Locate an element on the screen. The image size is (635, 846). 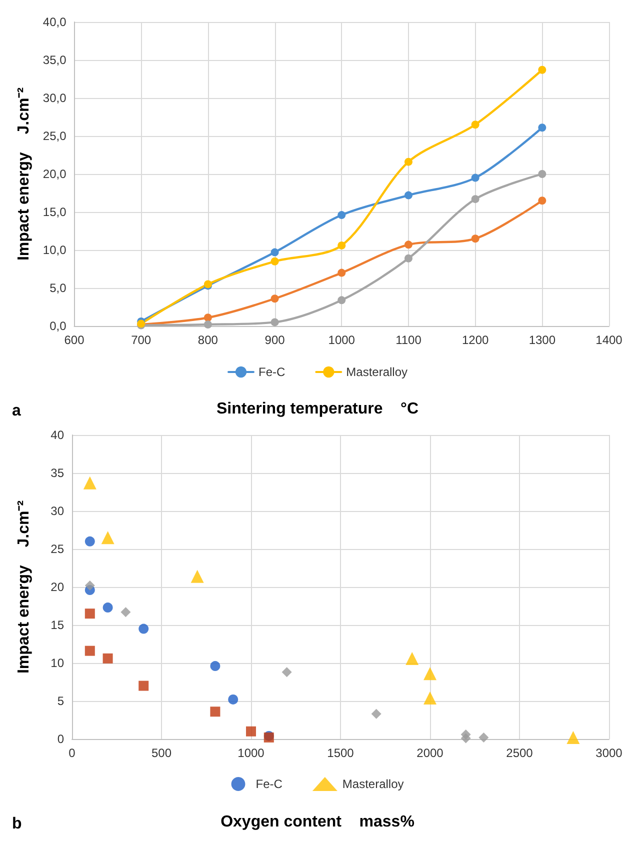
x-tick-label: 900 is located at coordinates (275, 340).